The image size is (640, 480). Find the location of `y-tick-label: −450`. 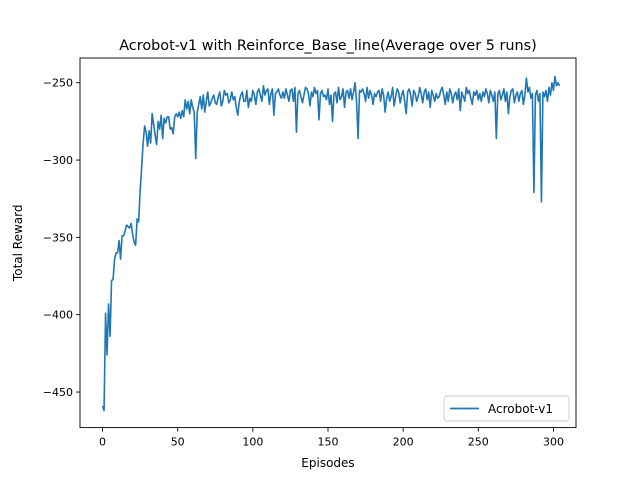

y-tick-label: −450 is located at coordinates (58, 392).